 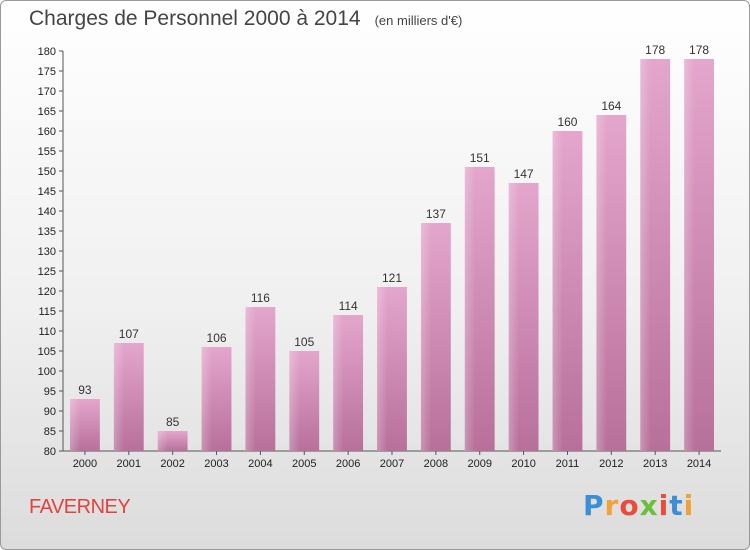 What do you see at coordinates (567, 122) in the screenshot?
I see `bar-value-label: 160` at bounding box center [567, 122].